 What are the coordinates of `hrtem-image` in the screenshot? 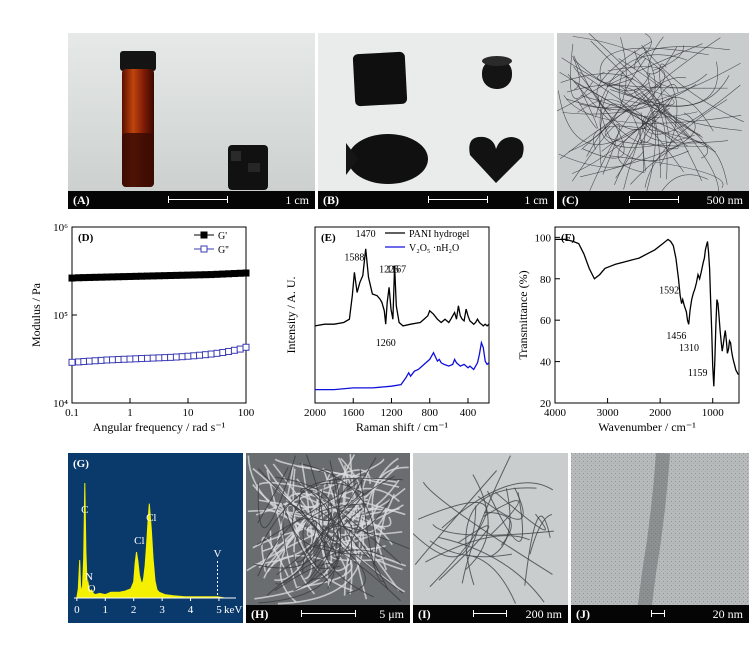 It's located at (660, 538).